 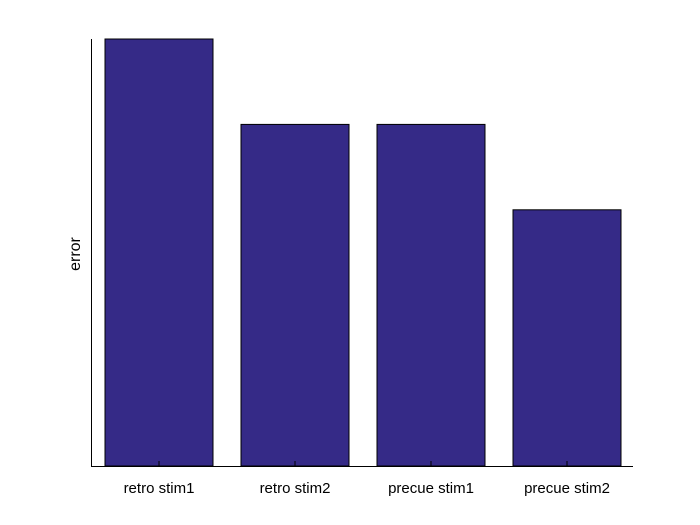 I want to click on x-tick-label: retro stim2, so click(x=295, y=488).